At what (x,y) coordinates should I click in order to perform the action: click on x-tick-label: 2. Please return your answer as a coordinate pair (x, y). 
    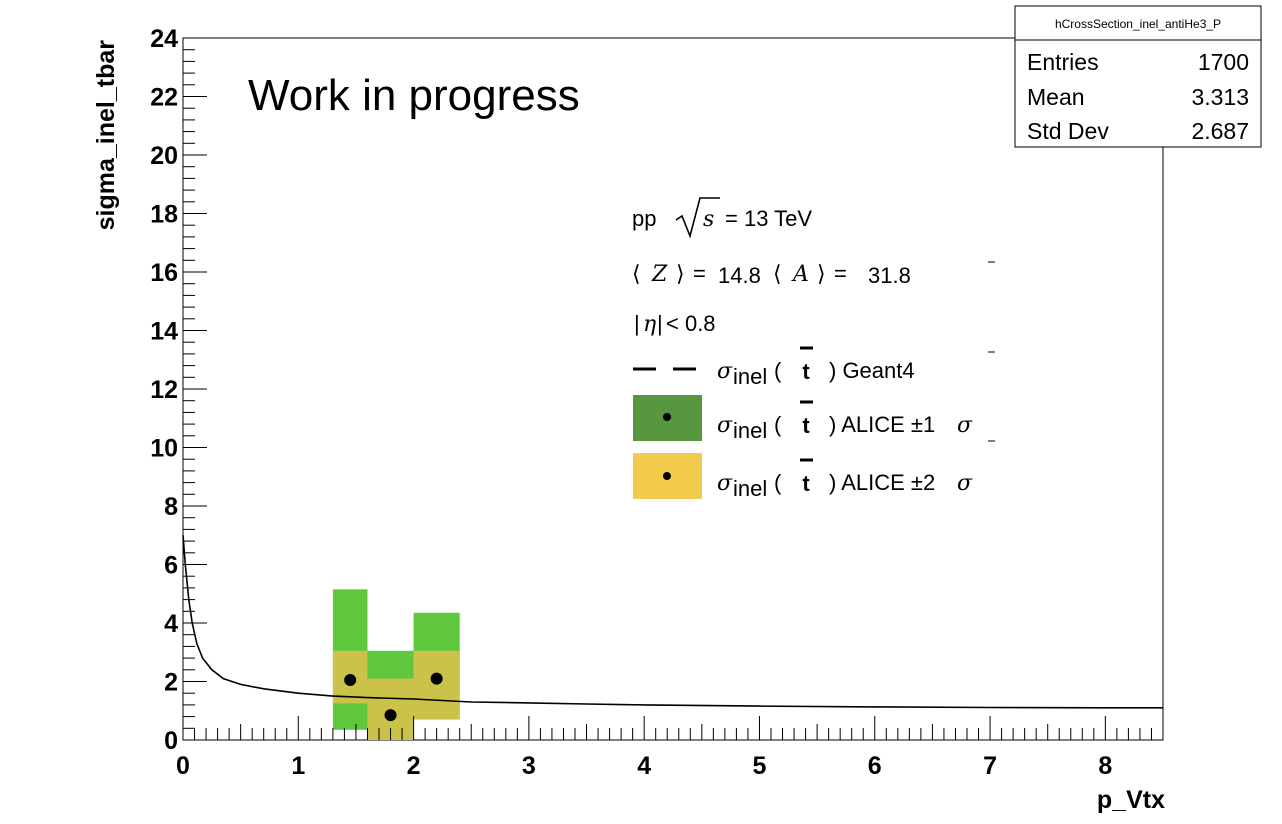
    Looking at the image, I should click on (414, 766).